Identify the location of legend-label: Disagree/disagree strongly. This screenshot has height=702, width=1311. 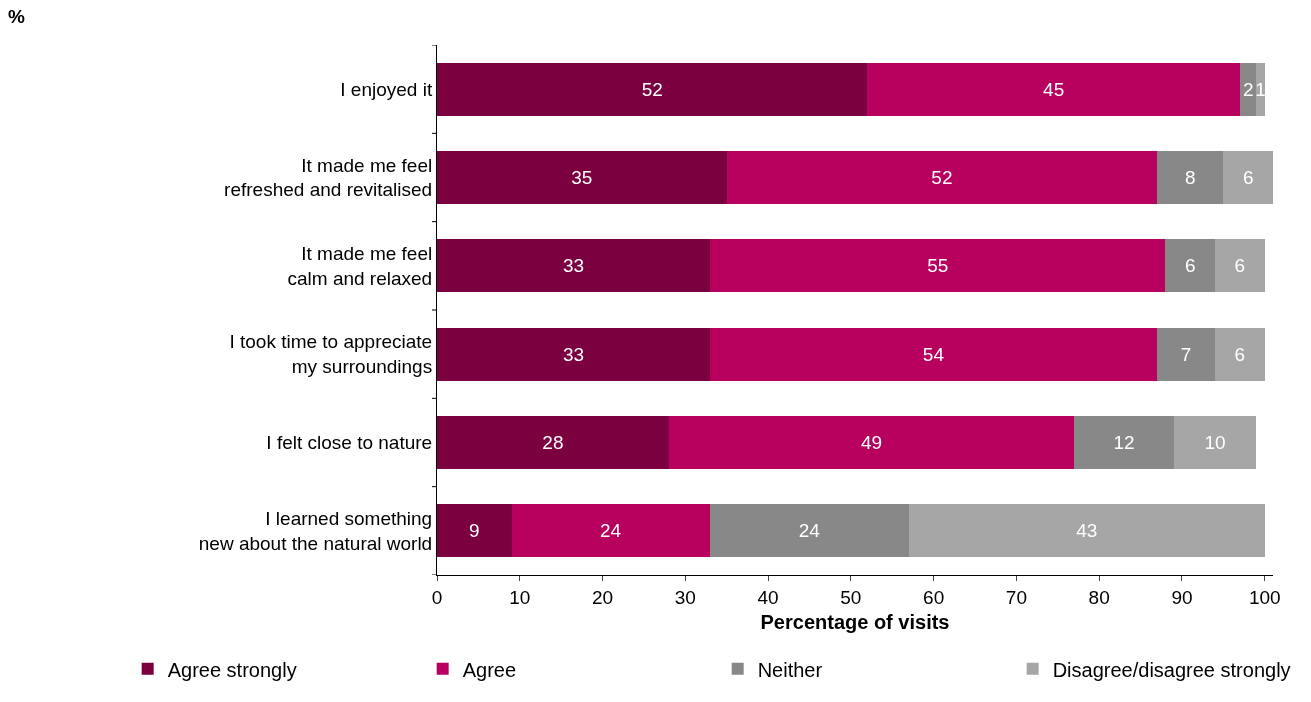
(1171, 669).